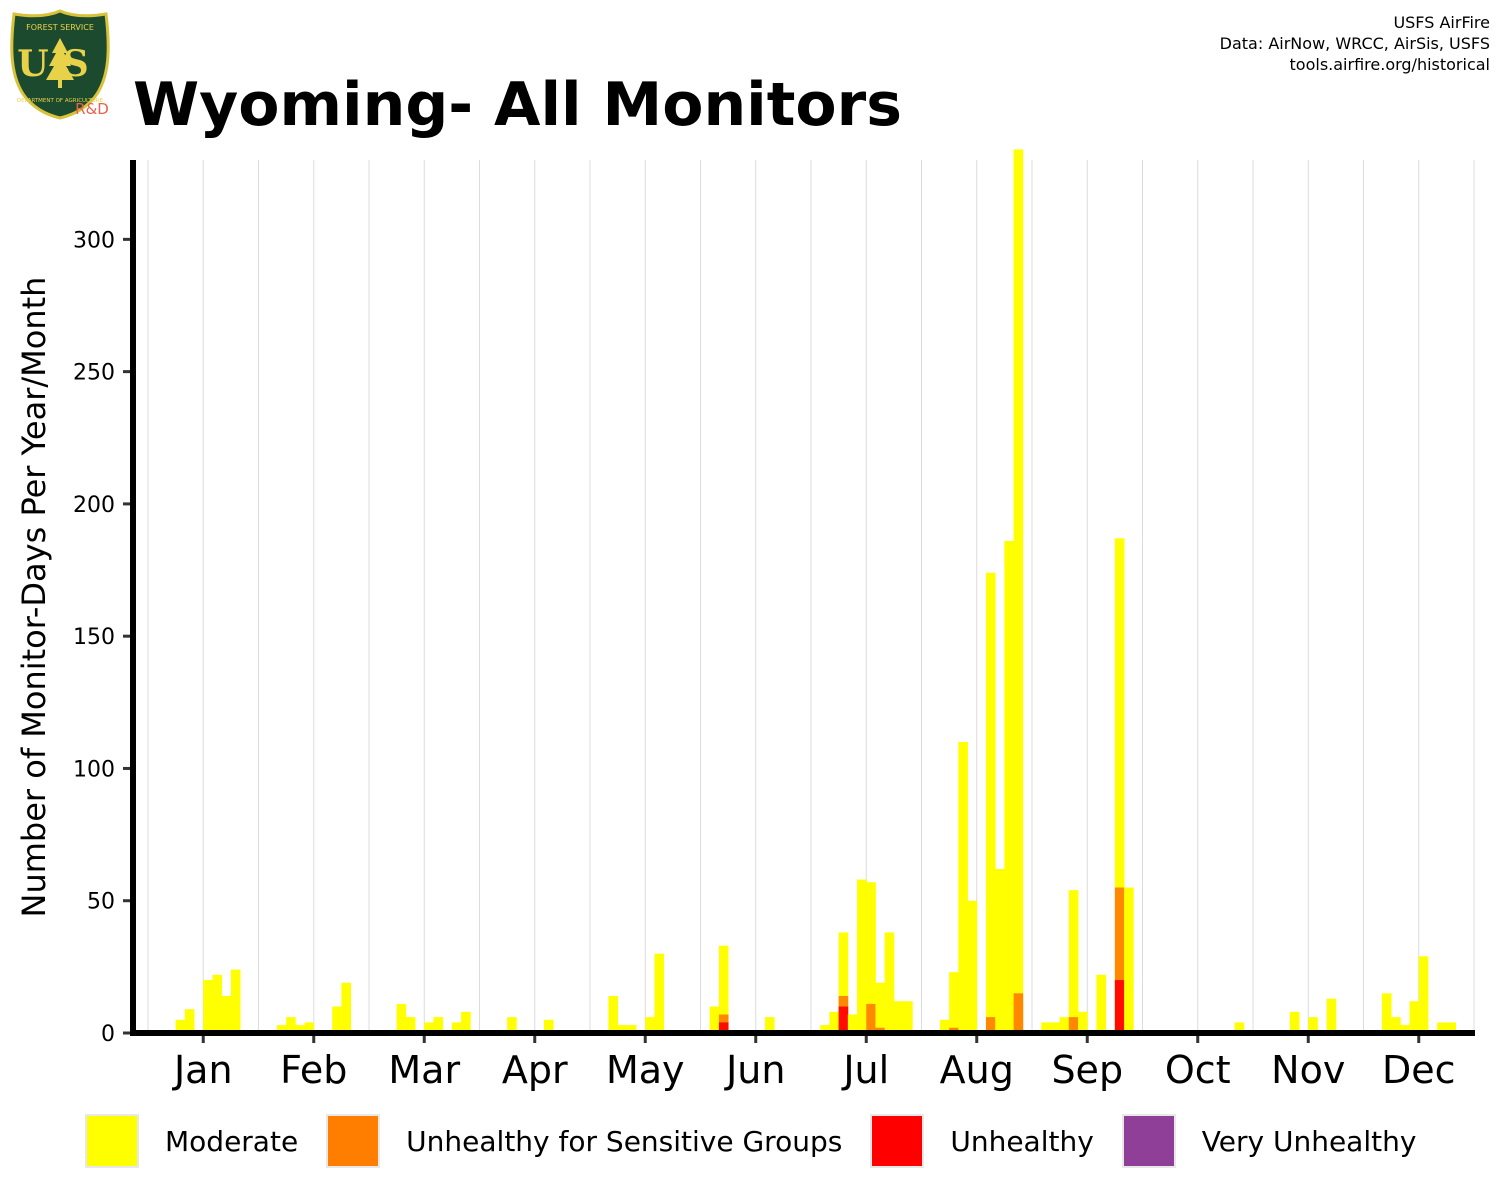 This screenshot has width=1500, height=1200. Describe the element at coordinates (1308, 1070) in the screenshot. I see `x-tick-label: Nov` at that location.